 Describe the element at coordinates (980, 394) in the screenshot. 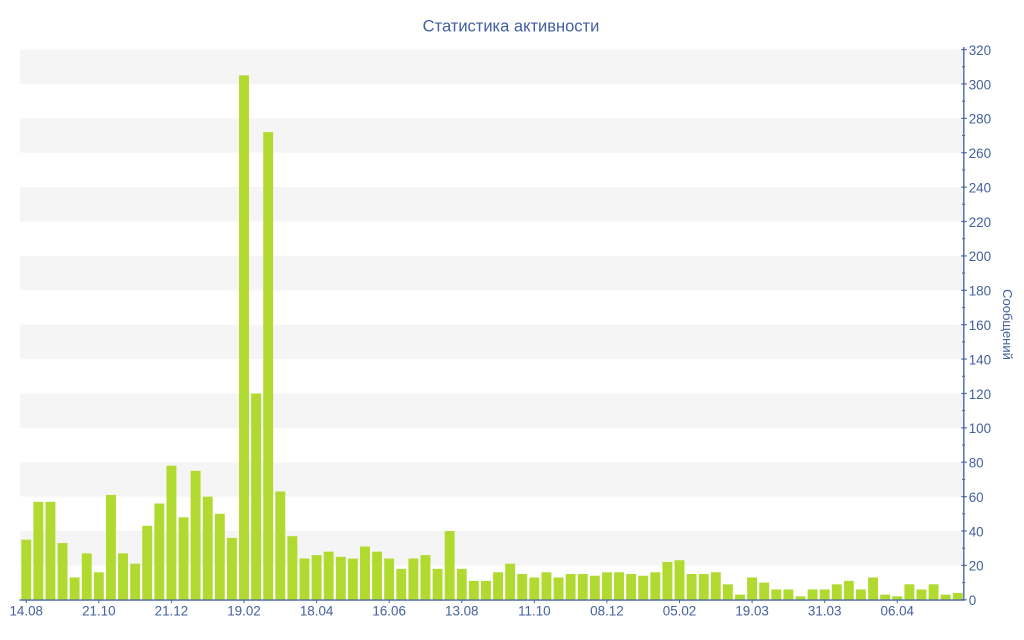

I see `svg-text: 120` at that location.